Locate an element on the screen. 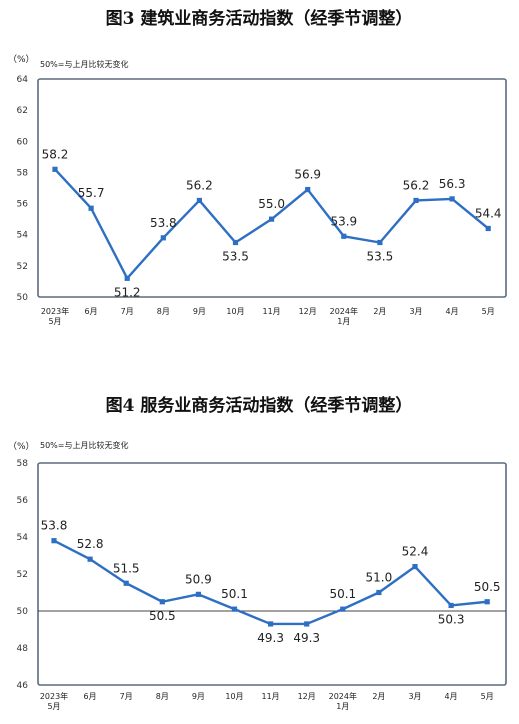  data-label: 56.9 is located at coordinates (307, 175).